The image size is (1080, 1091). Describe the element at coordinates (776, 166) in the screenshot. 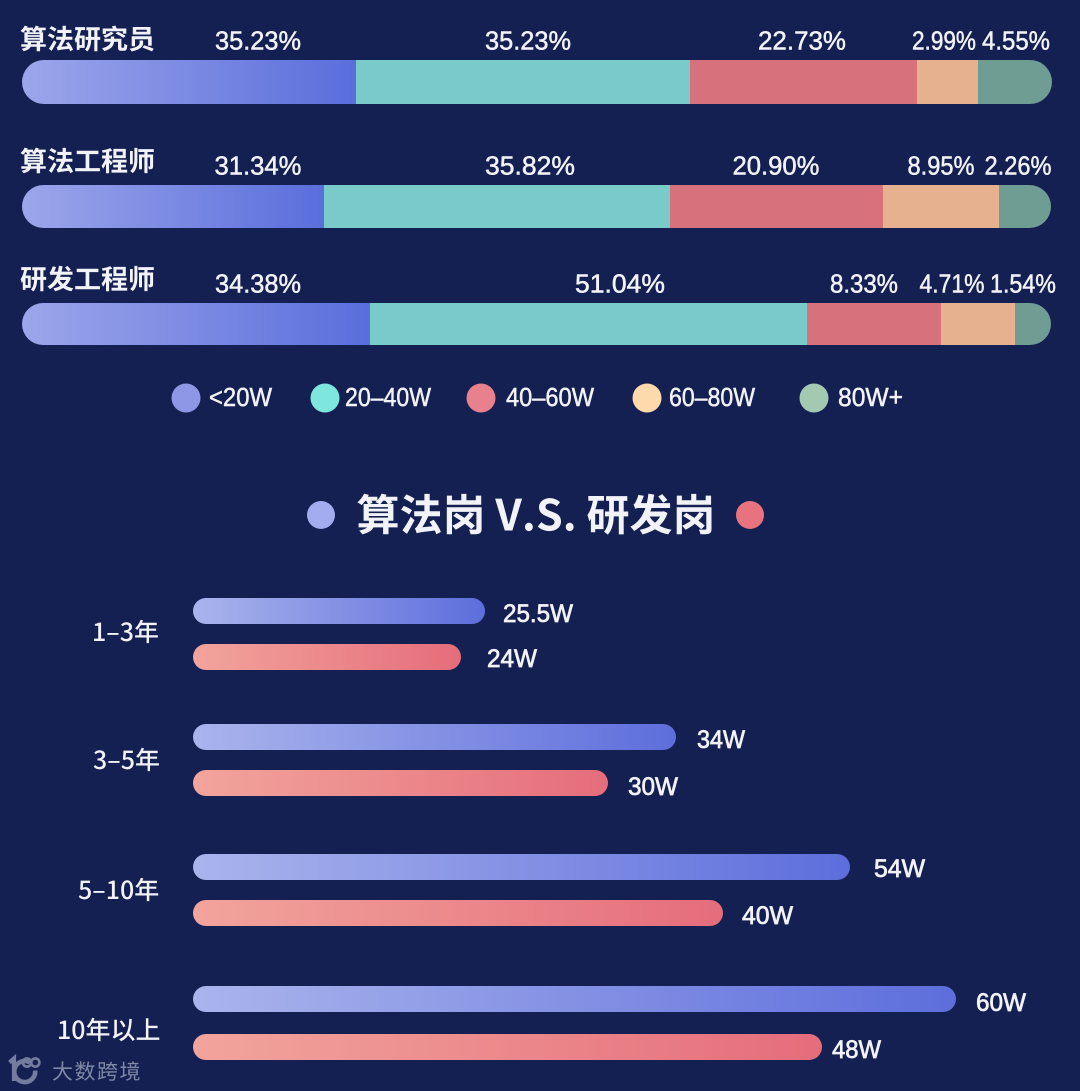

I see `svg-text: 20.90%` at that location.